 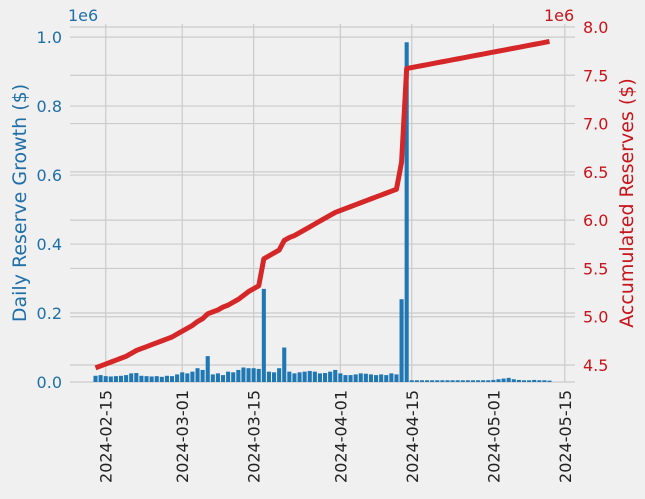 What do you see at coordinates (49, 313) in the screenshot?
I see `y-tick-label: 0.2` at bounding box center [49, 313].